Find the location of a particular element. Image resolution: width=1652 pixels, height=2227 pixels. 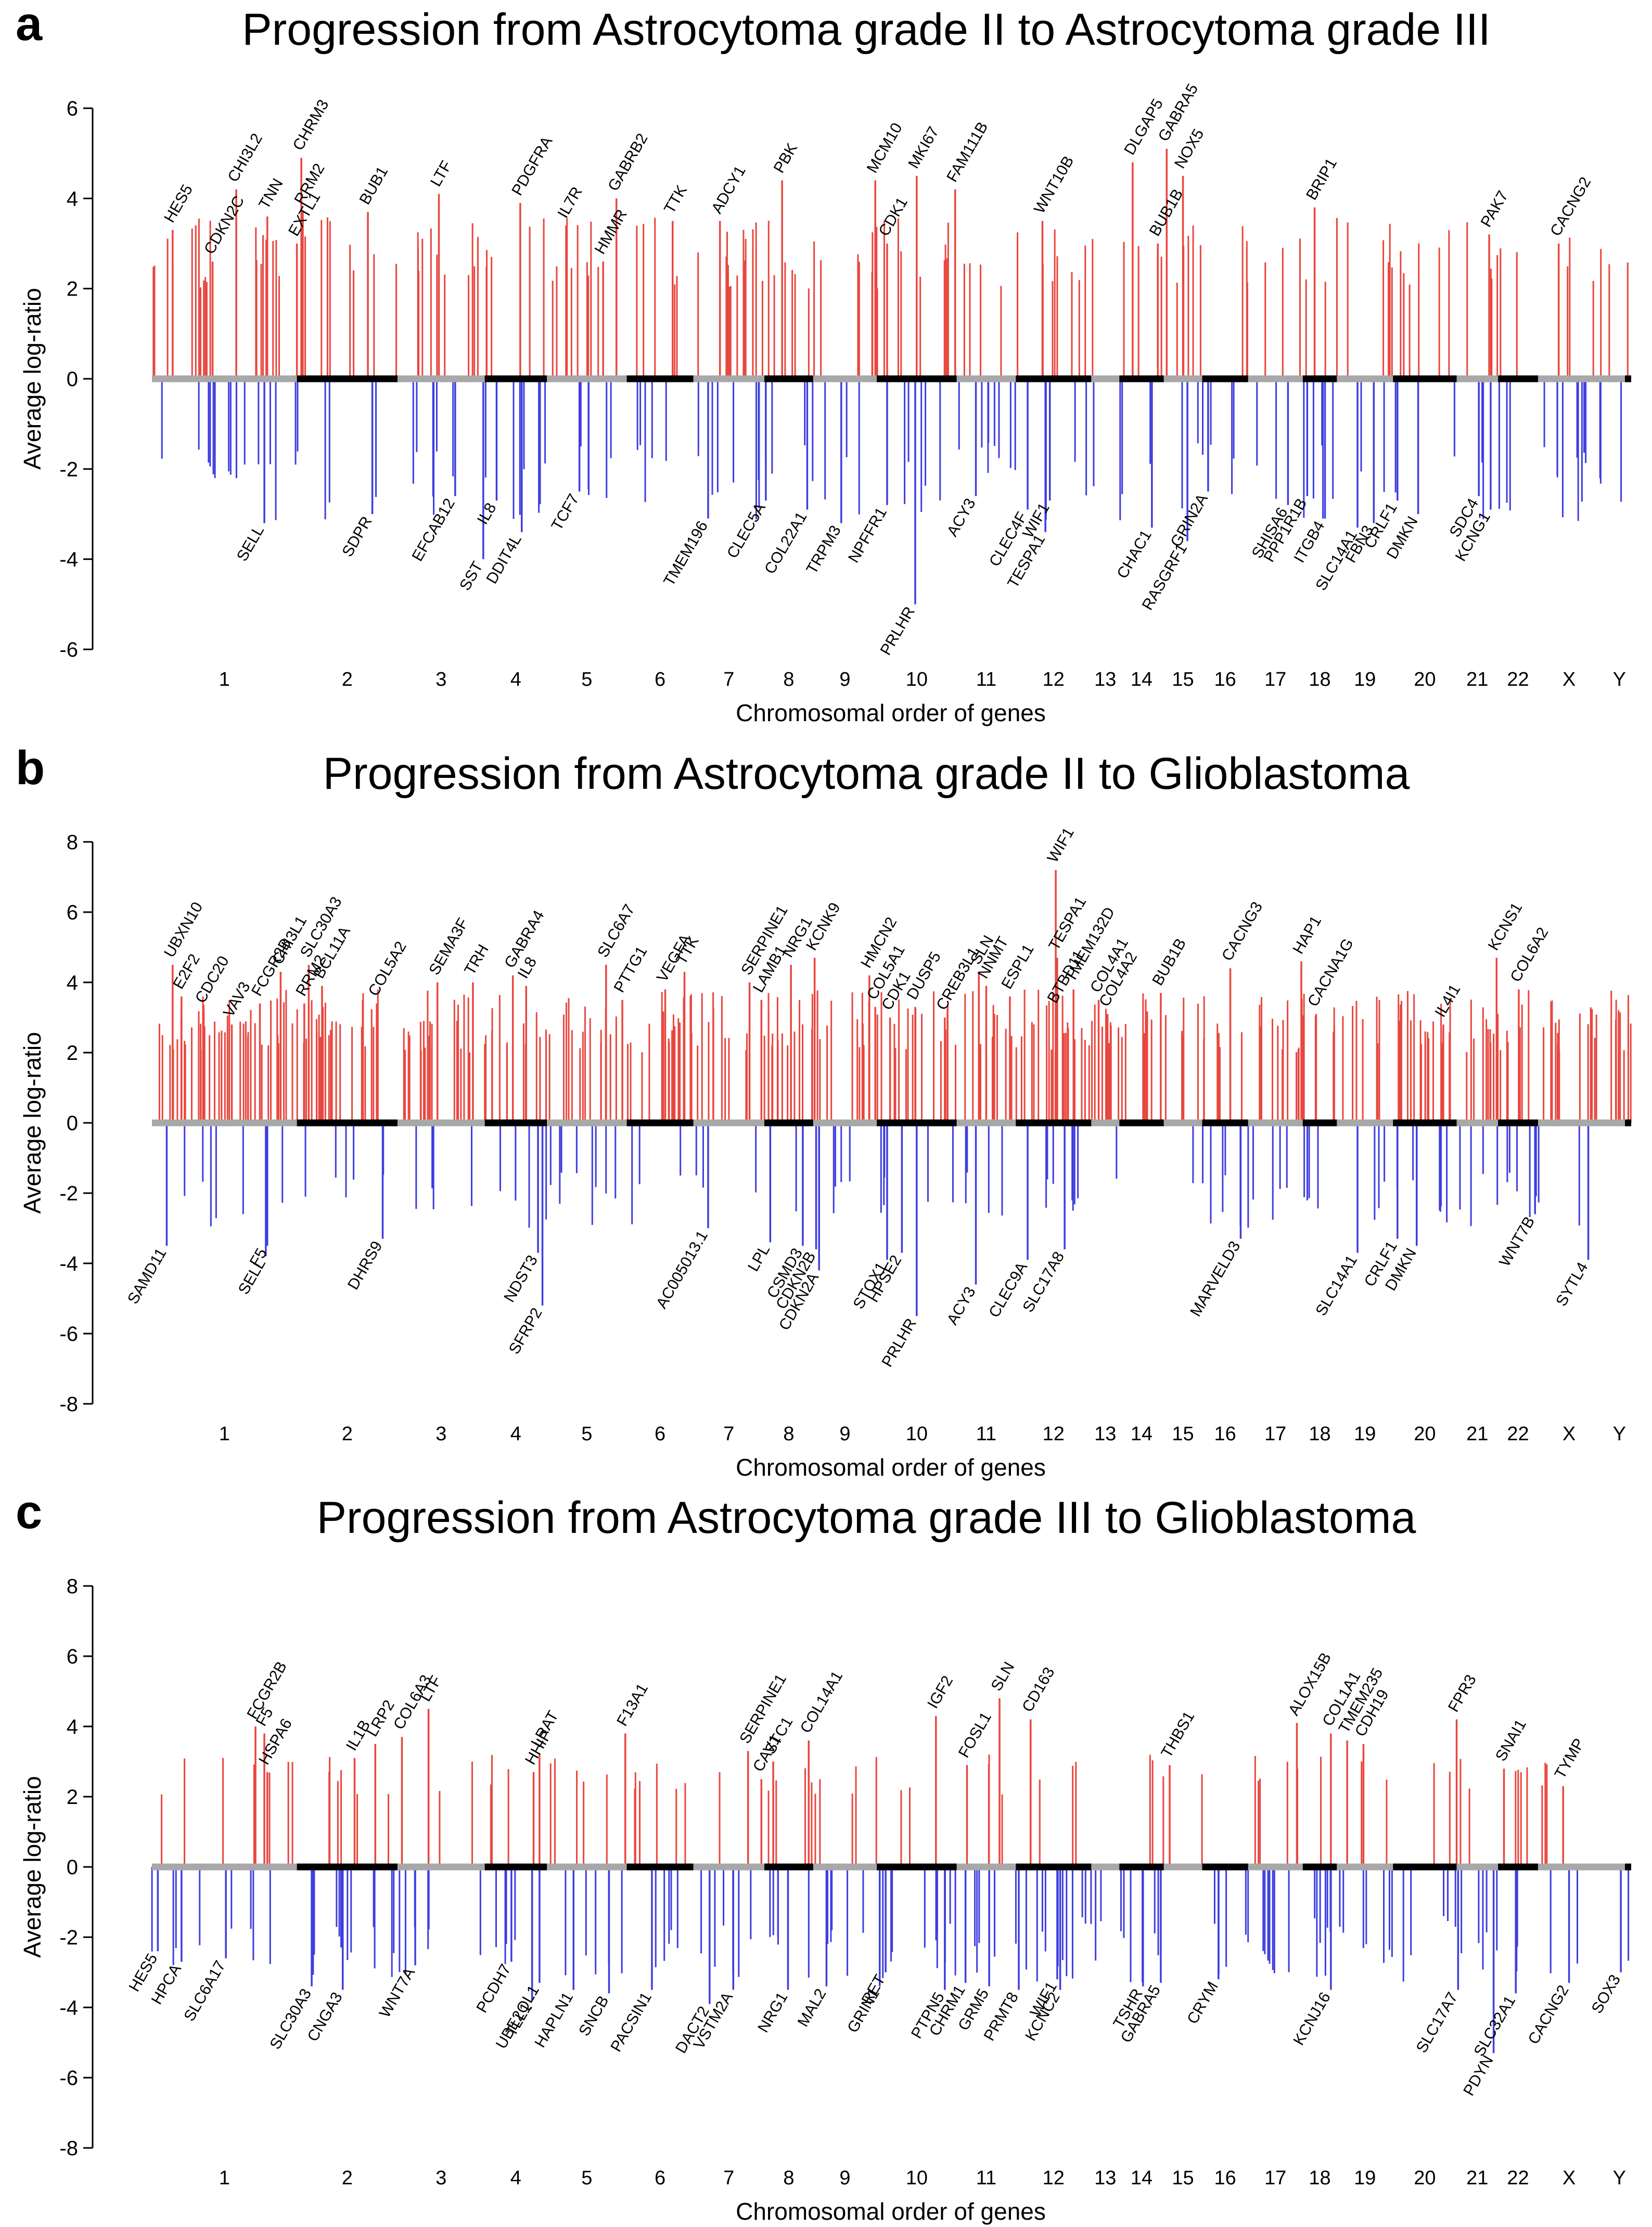

gene-label-down: MARVELD3 is located at coordinates (1215, 1279).